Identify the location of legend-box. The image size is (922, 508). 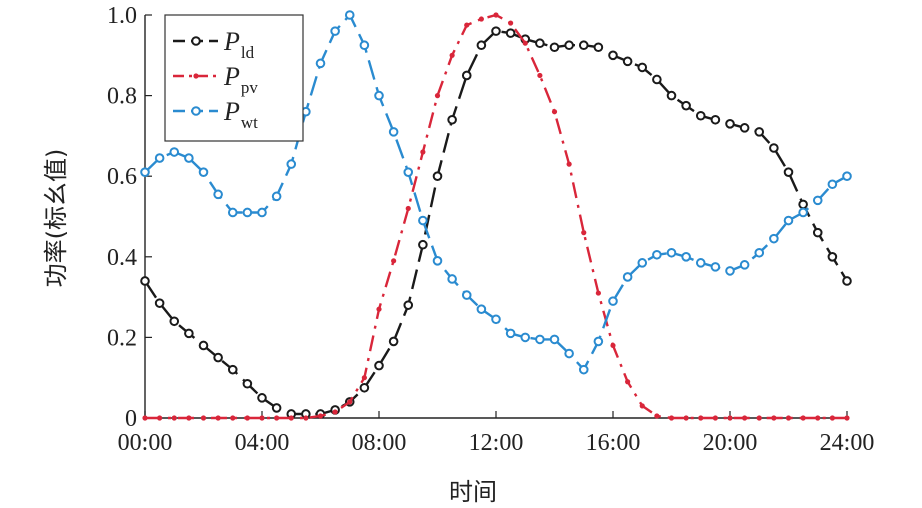
(234, 78).